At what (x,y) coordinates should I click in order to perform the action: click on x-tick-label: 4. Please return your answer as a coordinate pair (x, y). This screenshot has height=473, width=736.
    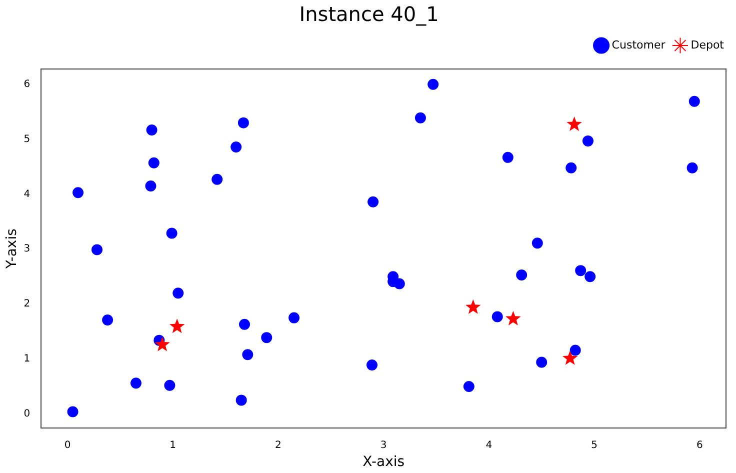
    Looking at the image, I should click on (489, 445).